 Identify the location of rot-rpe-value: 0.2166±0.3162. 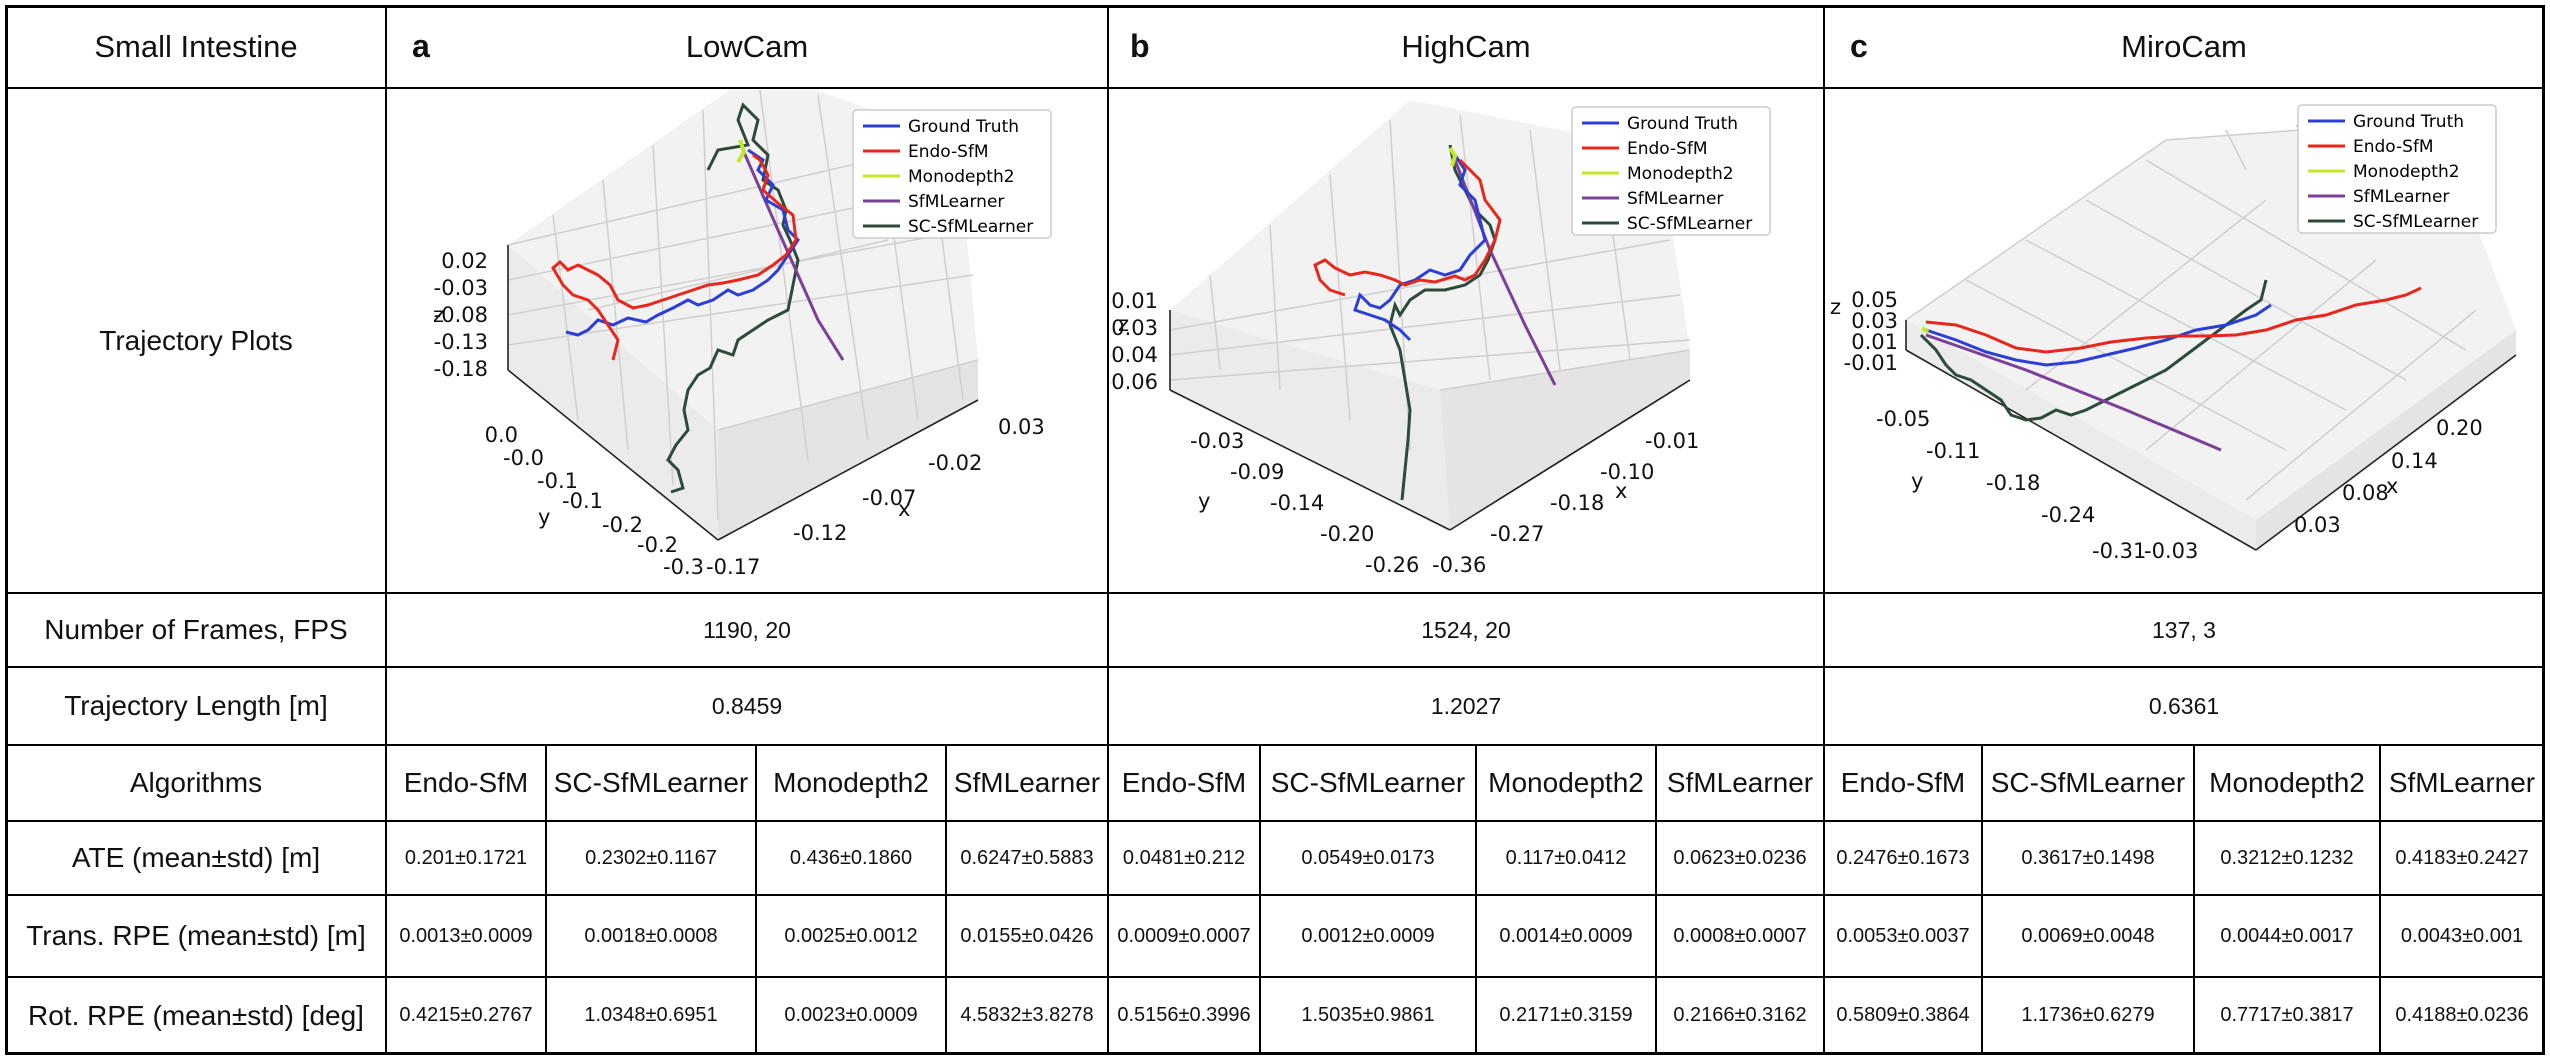
(1740, 1015).